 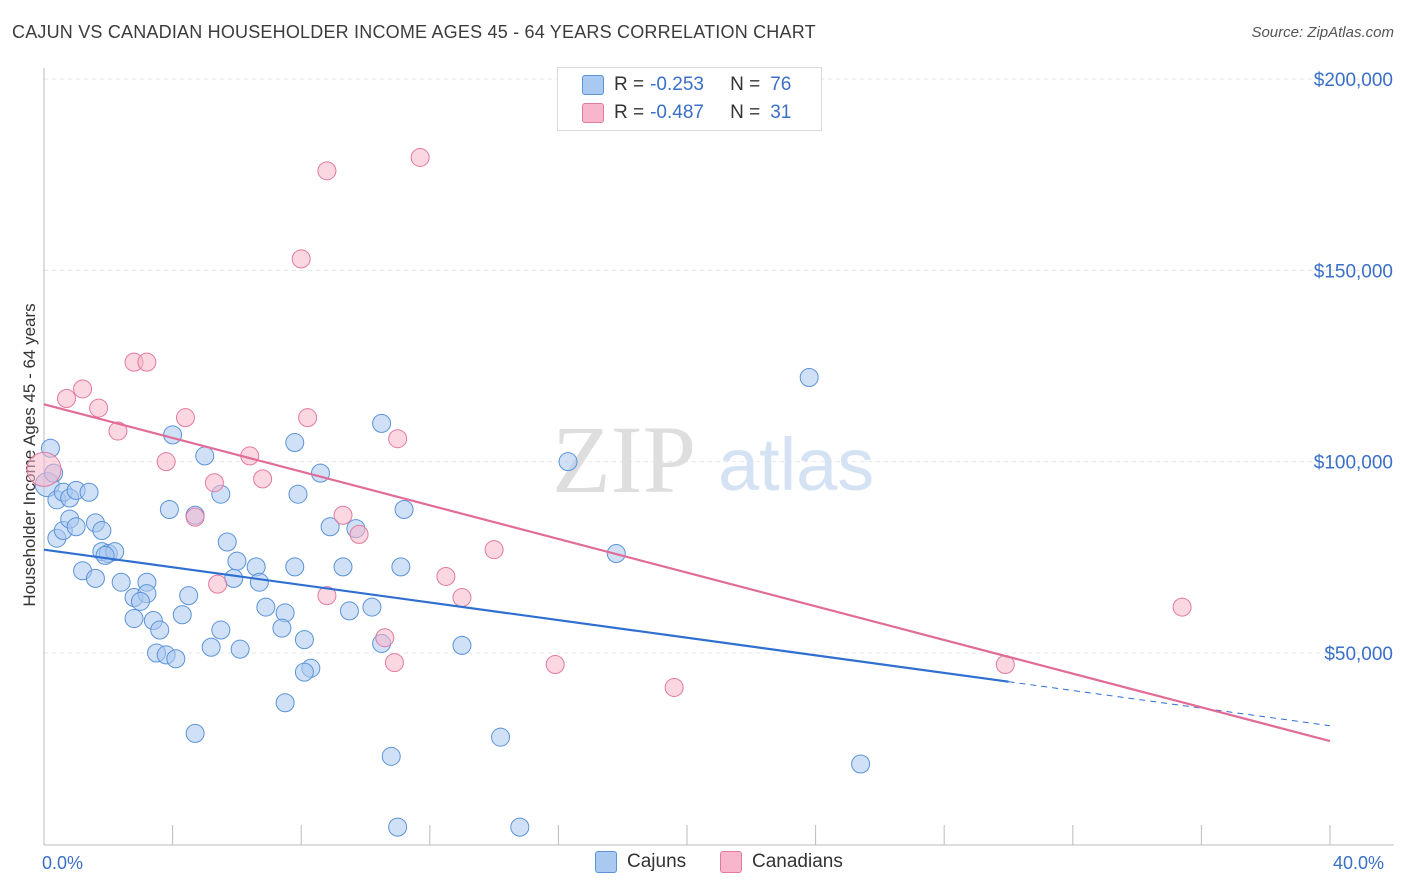 What do you see at coordinates (606, 862) in the screenshot?
I see `cajuns-legend-swatch` at bounding box center [606, 862].